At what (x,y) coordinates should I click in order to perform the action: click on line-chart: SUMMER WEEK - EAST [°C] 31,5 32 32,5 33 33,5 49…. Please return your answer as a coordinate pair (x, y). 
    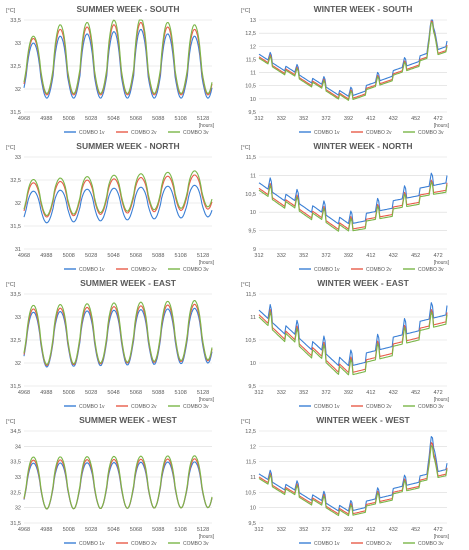
    Looking at the image, I should click on (110, 344).